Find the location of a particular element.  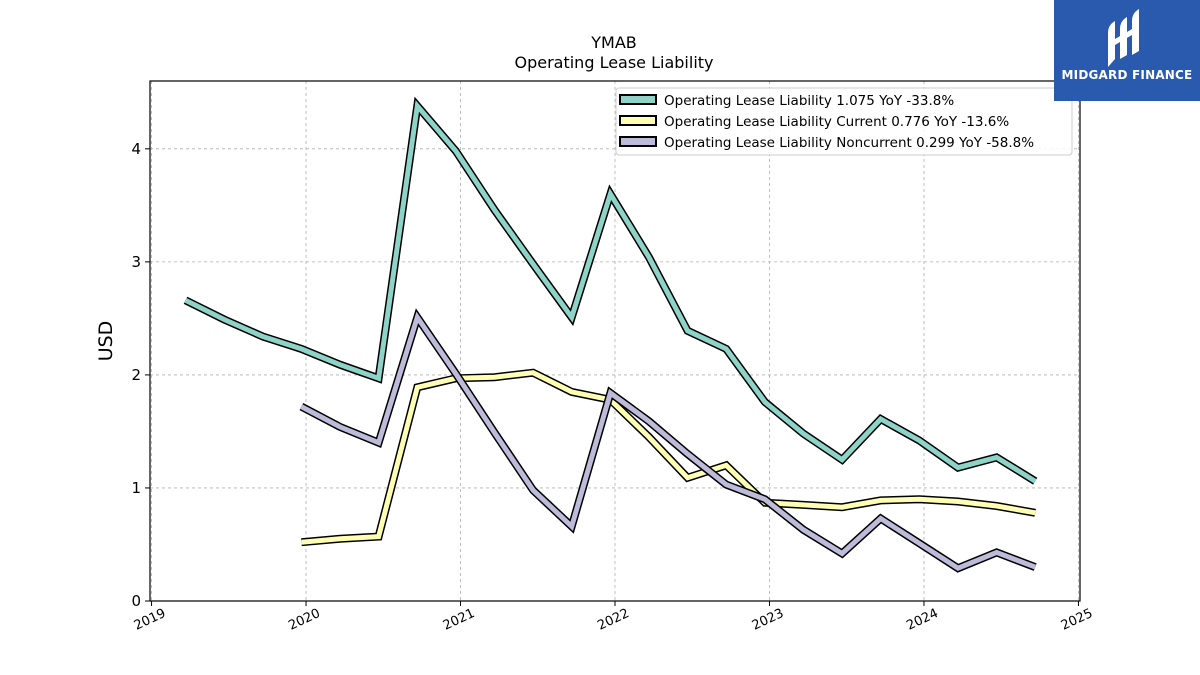

y-tick-label: 1 is located at coordinates (136, 488).